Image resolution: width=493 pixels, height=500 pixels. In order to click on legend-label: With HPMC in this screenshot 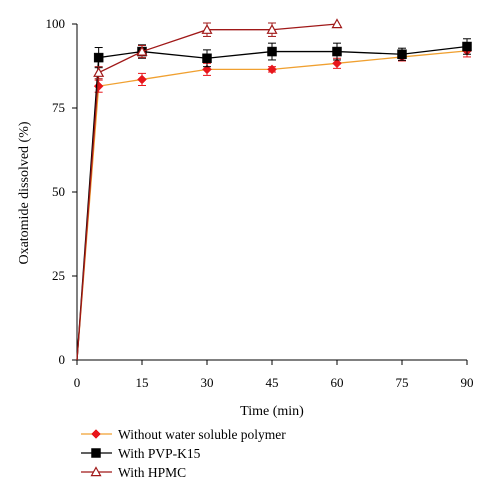, I will do `click(152, 472)`.